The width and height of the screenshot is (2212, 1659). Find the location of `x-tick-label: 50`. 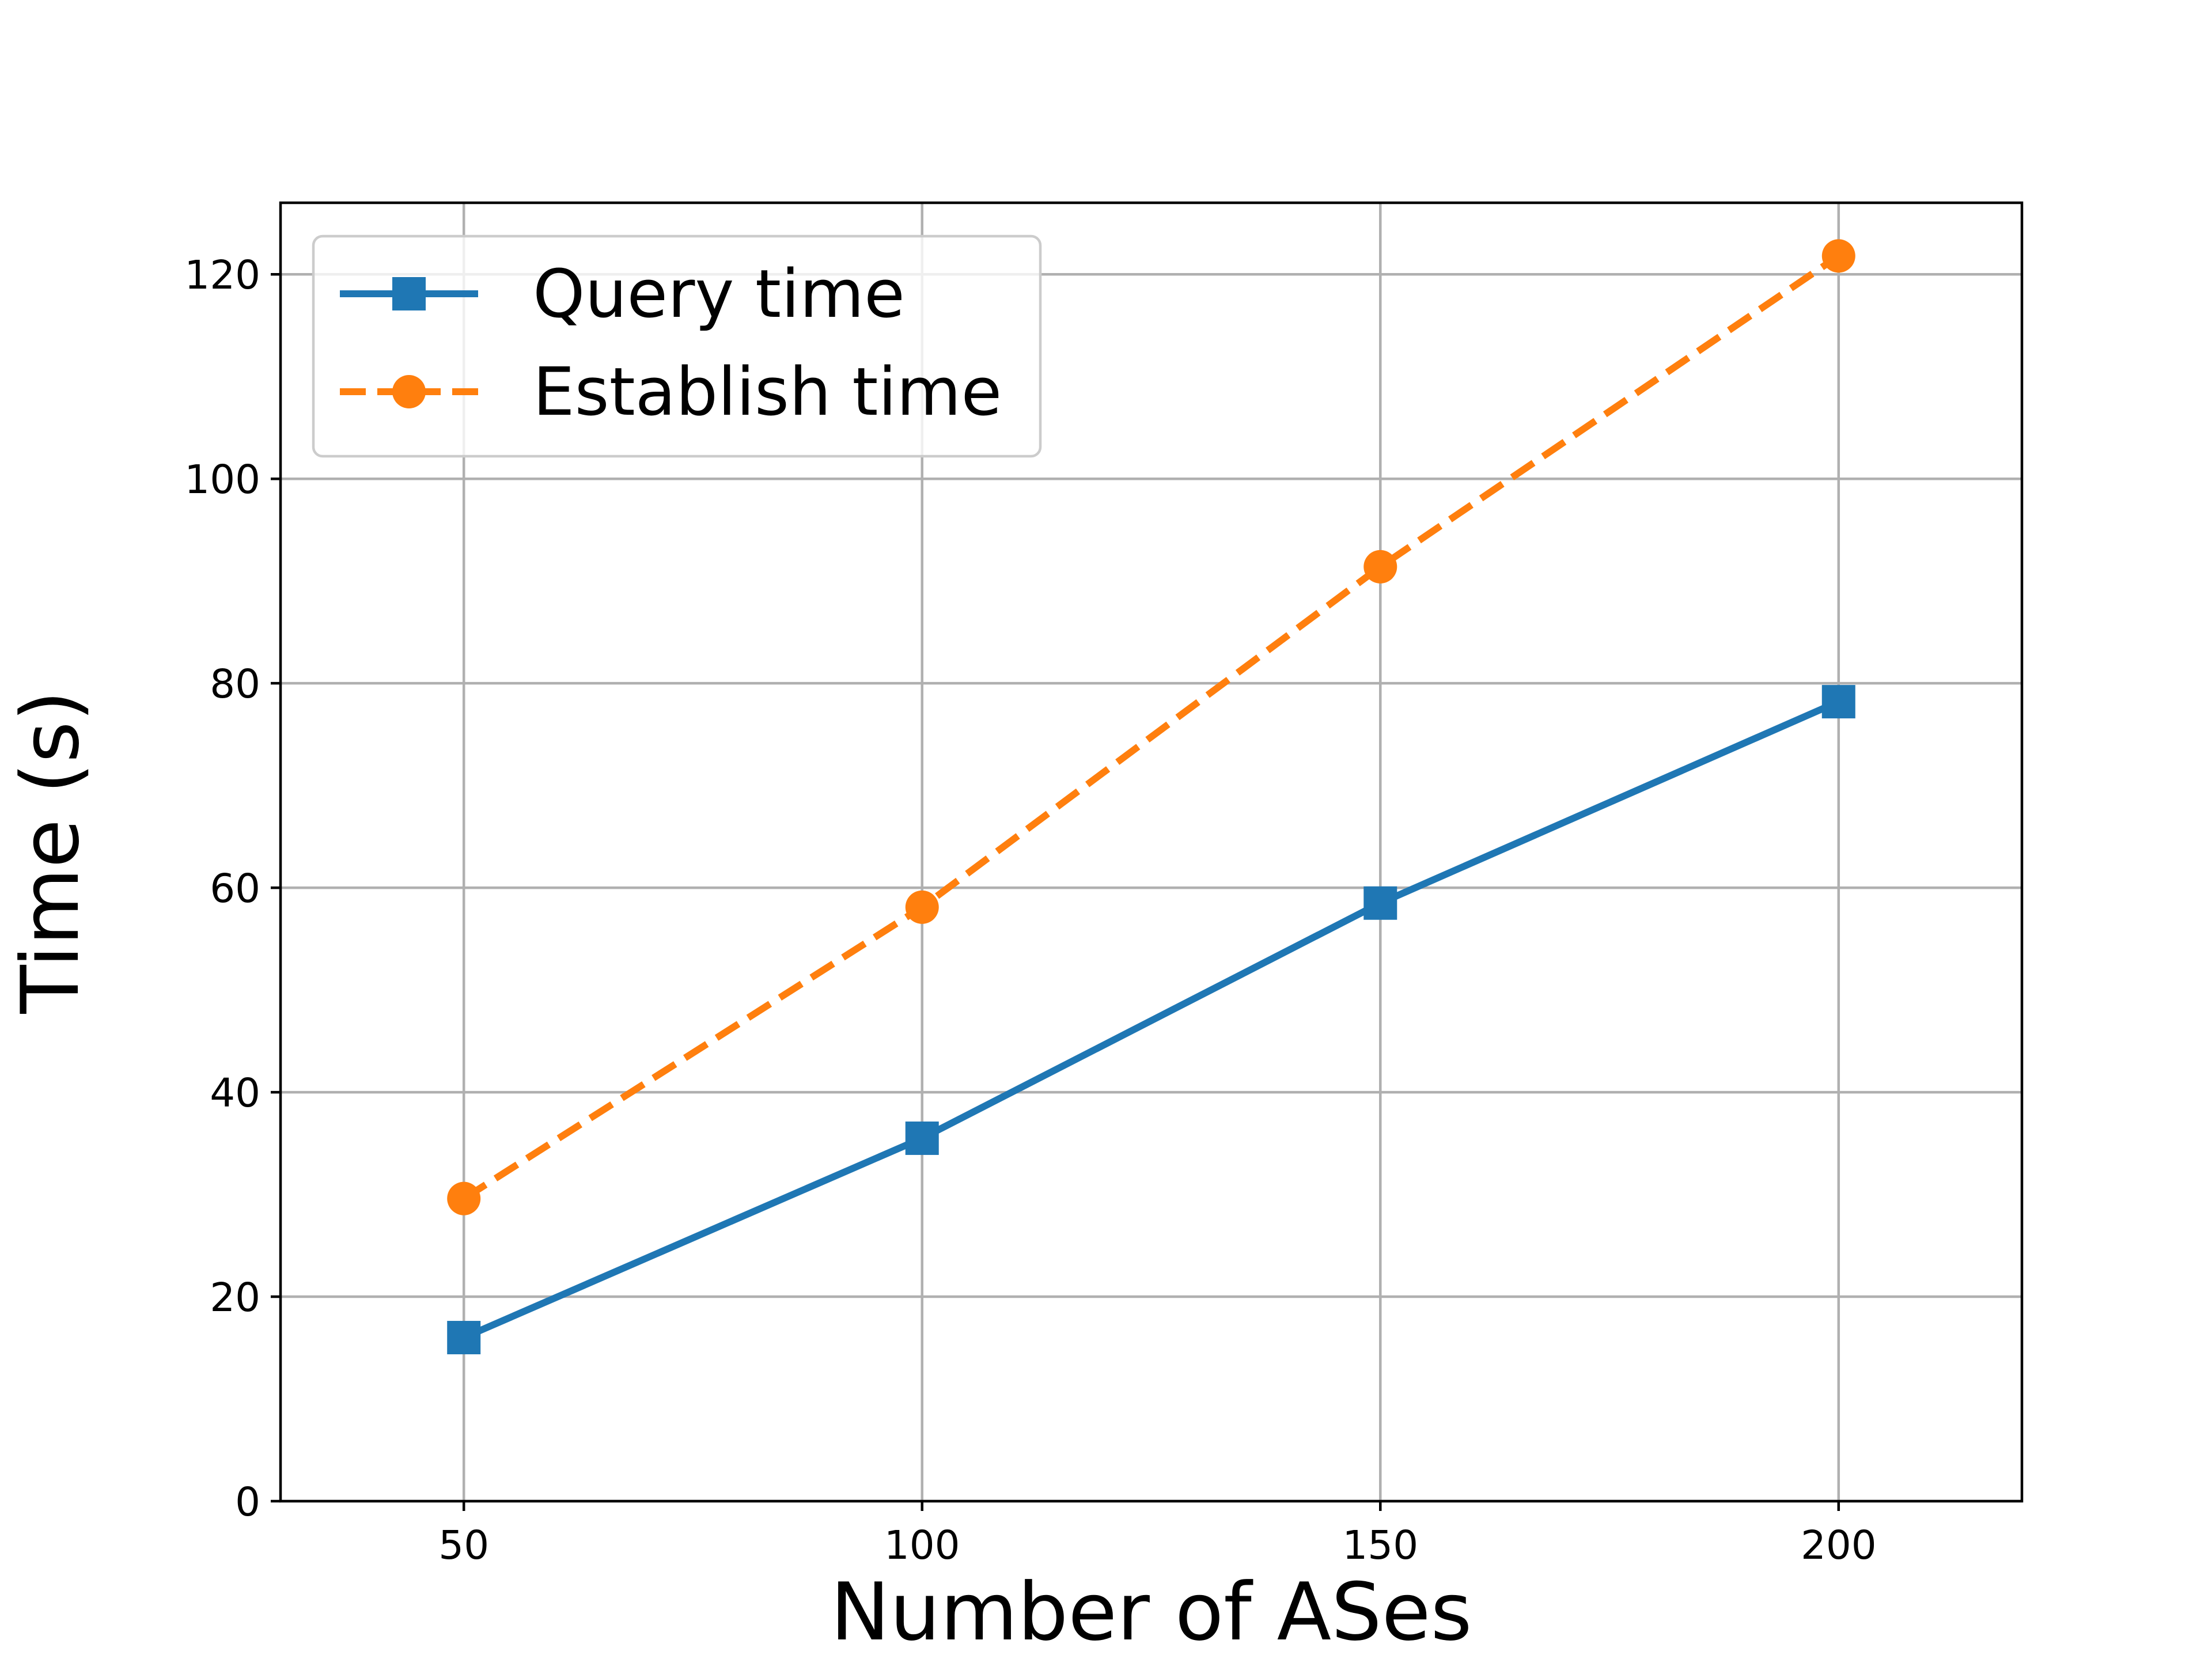

x-tick-label: 50 is located at coordinates (463, 1545).